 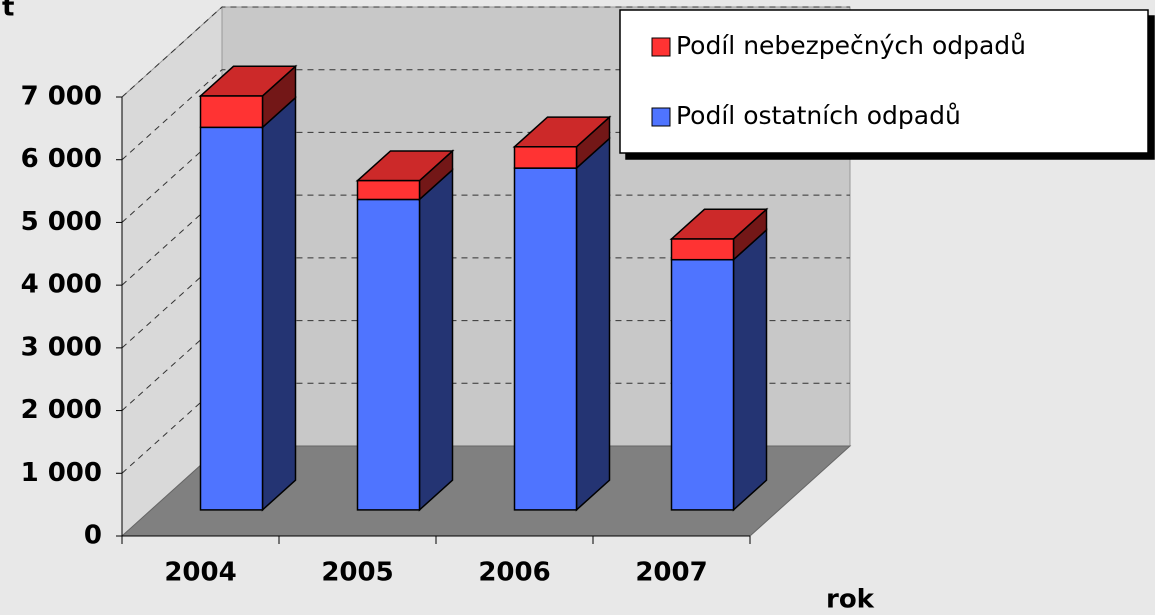 What do you see at coordinates (61, 285) in the screenshot?
I see `y-tick-label: 4 000` at bounding box center [61, 285].